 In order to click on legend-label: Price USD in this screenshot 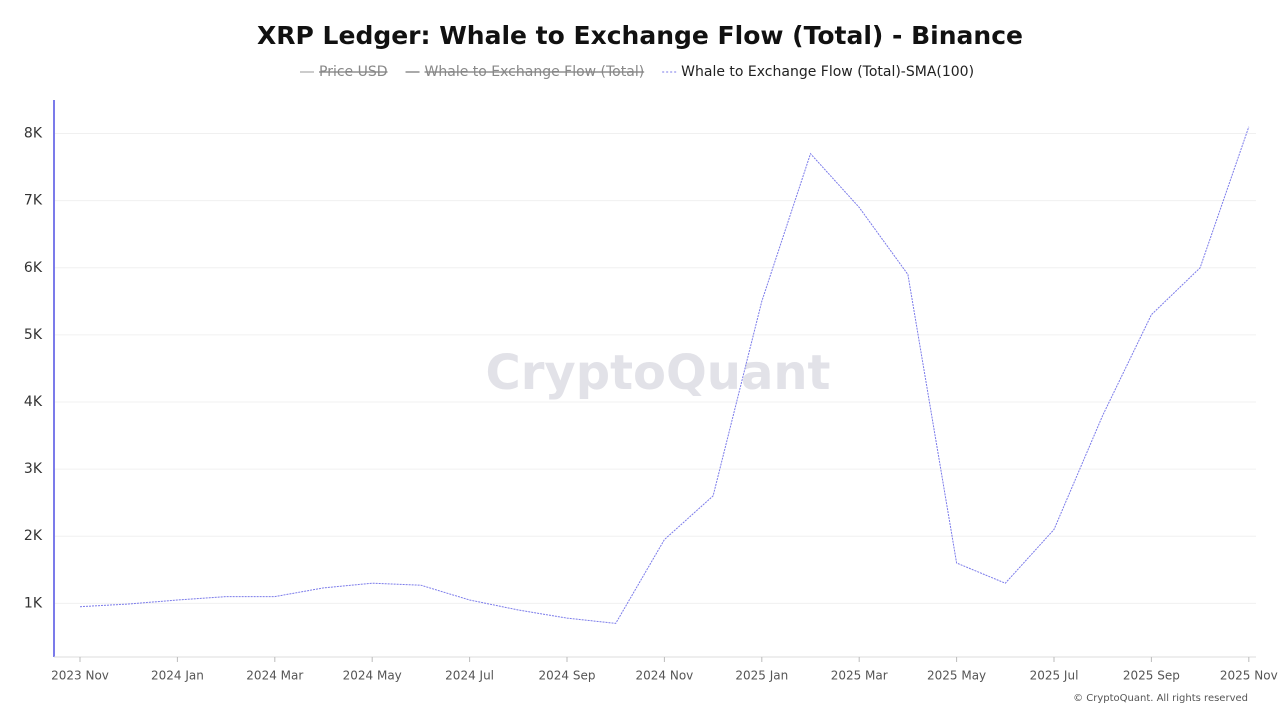, I will do `click(353, 72)`.